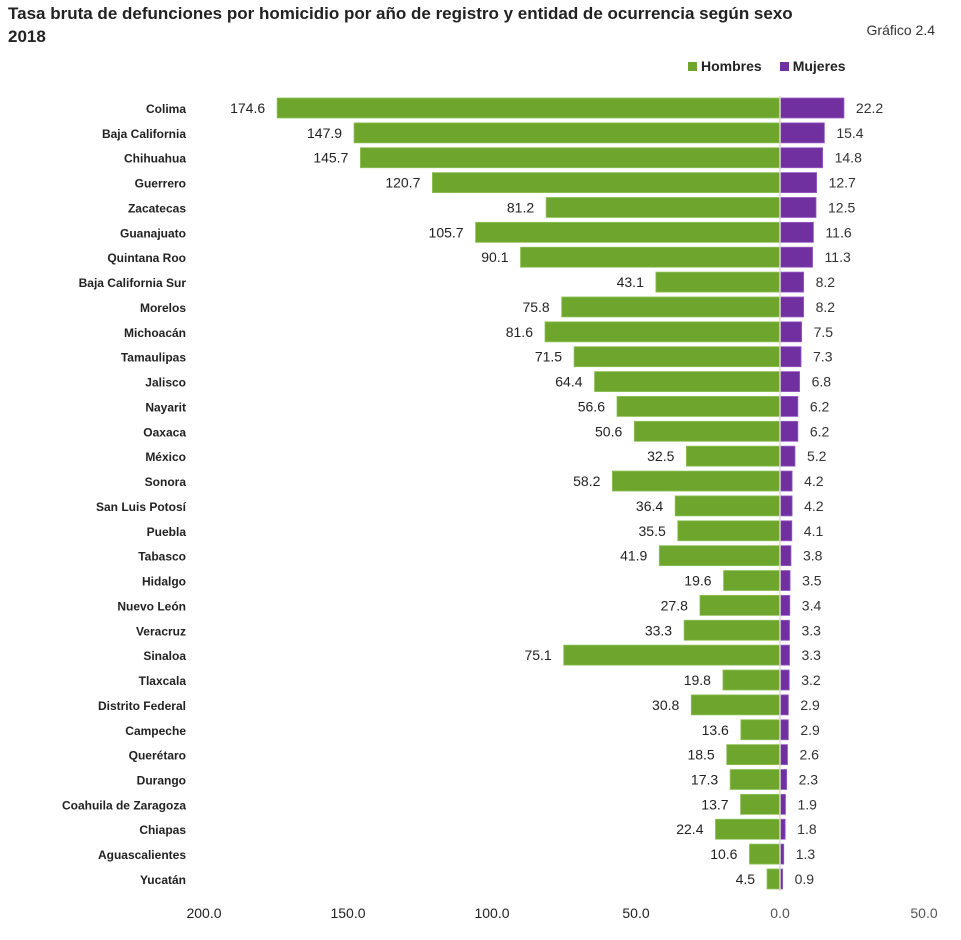 This screenshot has height=940, width=961. What do you see at coordinates (714, 804) in the screenshot?
I see `data-label-hombres: 13.7` at bounding box center [714, 804].